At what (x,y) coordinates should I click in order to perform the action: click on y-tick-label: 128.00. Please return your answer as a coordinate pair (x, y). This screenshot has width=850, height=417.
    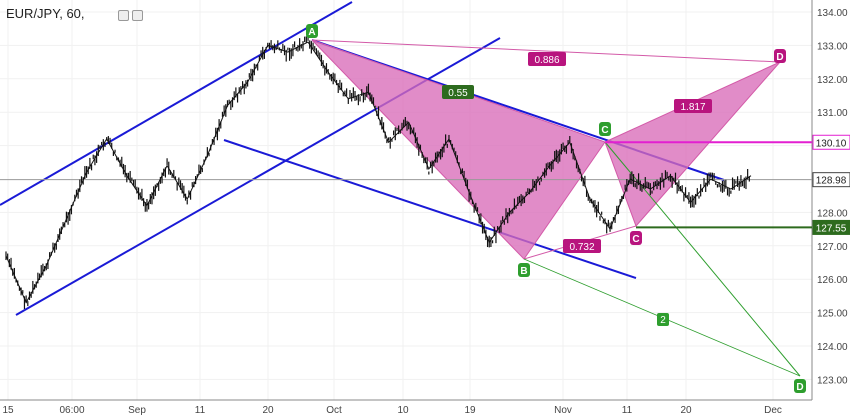
    Looking at the image, I should click on (832, 213).